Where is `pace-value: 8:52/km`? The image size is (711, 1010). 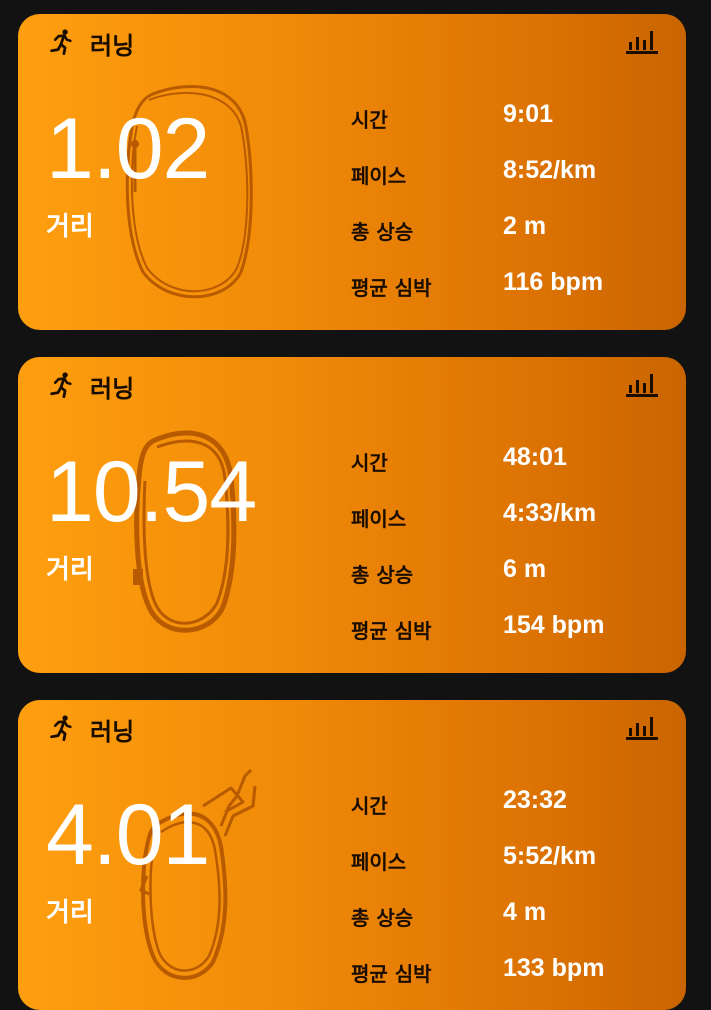 pace-value: 8:52/km is located at coordinates (550, 170).